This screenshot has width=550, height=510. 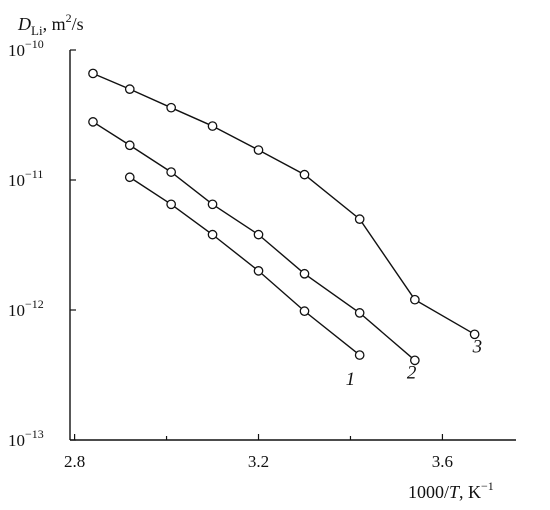 What do you see at coordinates (245, 266) in the screenshot?
I see `series-line` at bounding box center [245, 266].